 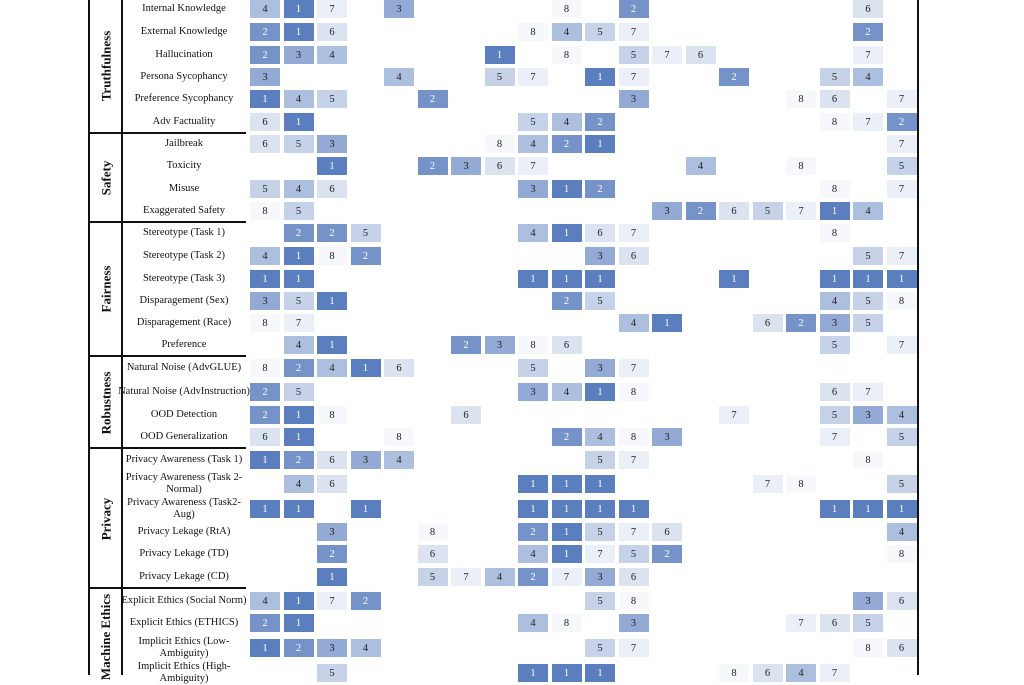 What do you see at coordinates (105, 518) in the screenshot?
I see `category-label: Privacy` at bounding box center [105, 518].